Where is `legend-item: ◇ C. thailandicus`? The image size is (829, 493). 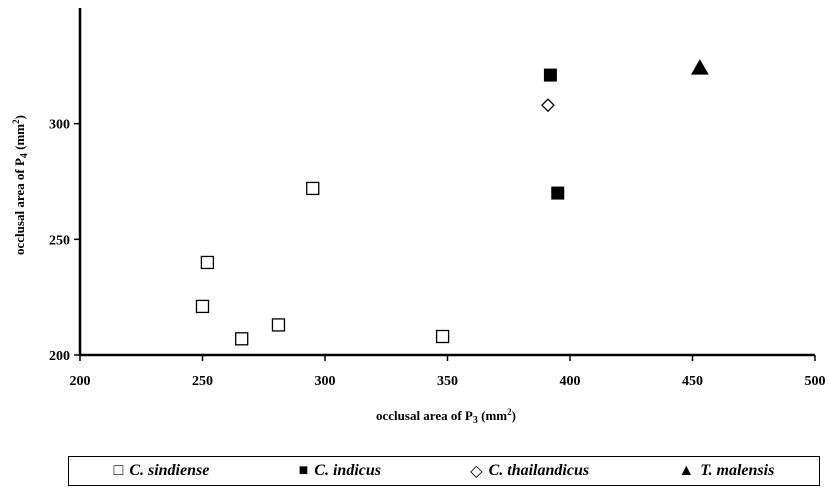
legend-item: ◇ C. thailandicus is located at coordinates (529, 471).